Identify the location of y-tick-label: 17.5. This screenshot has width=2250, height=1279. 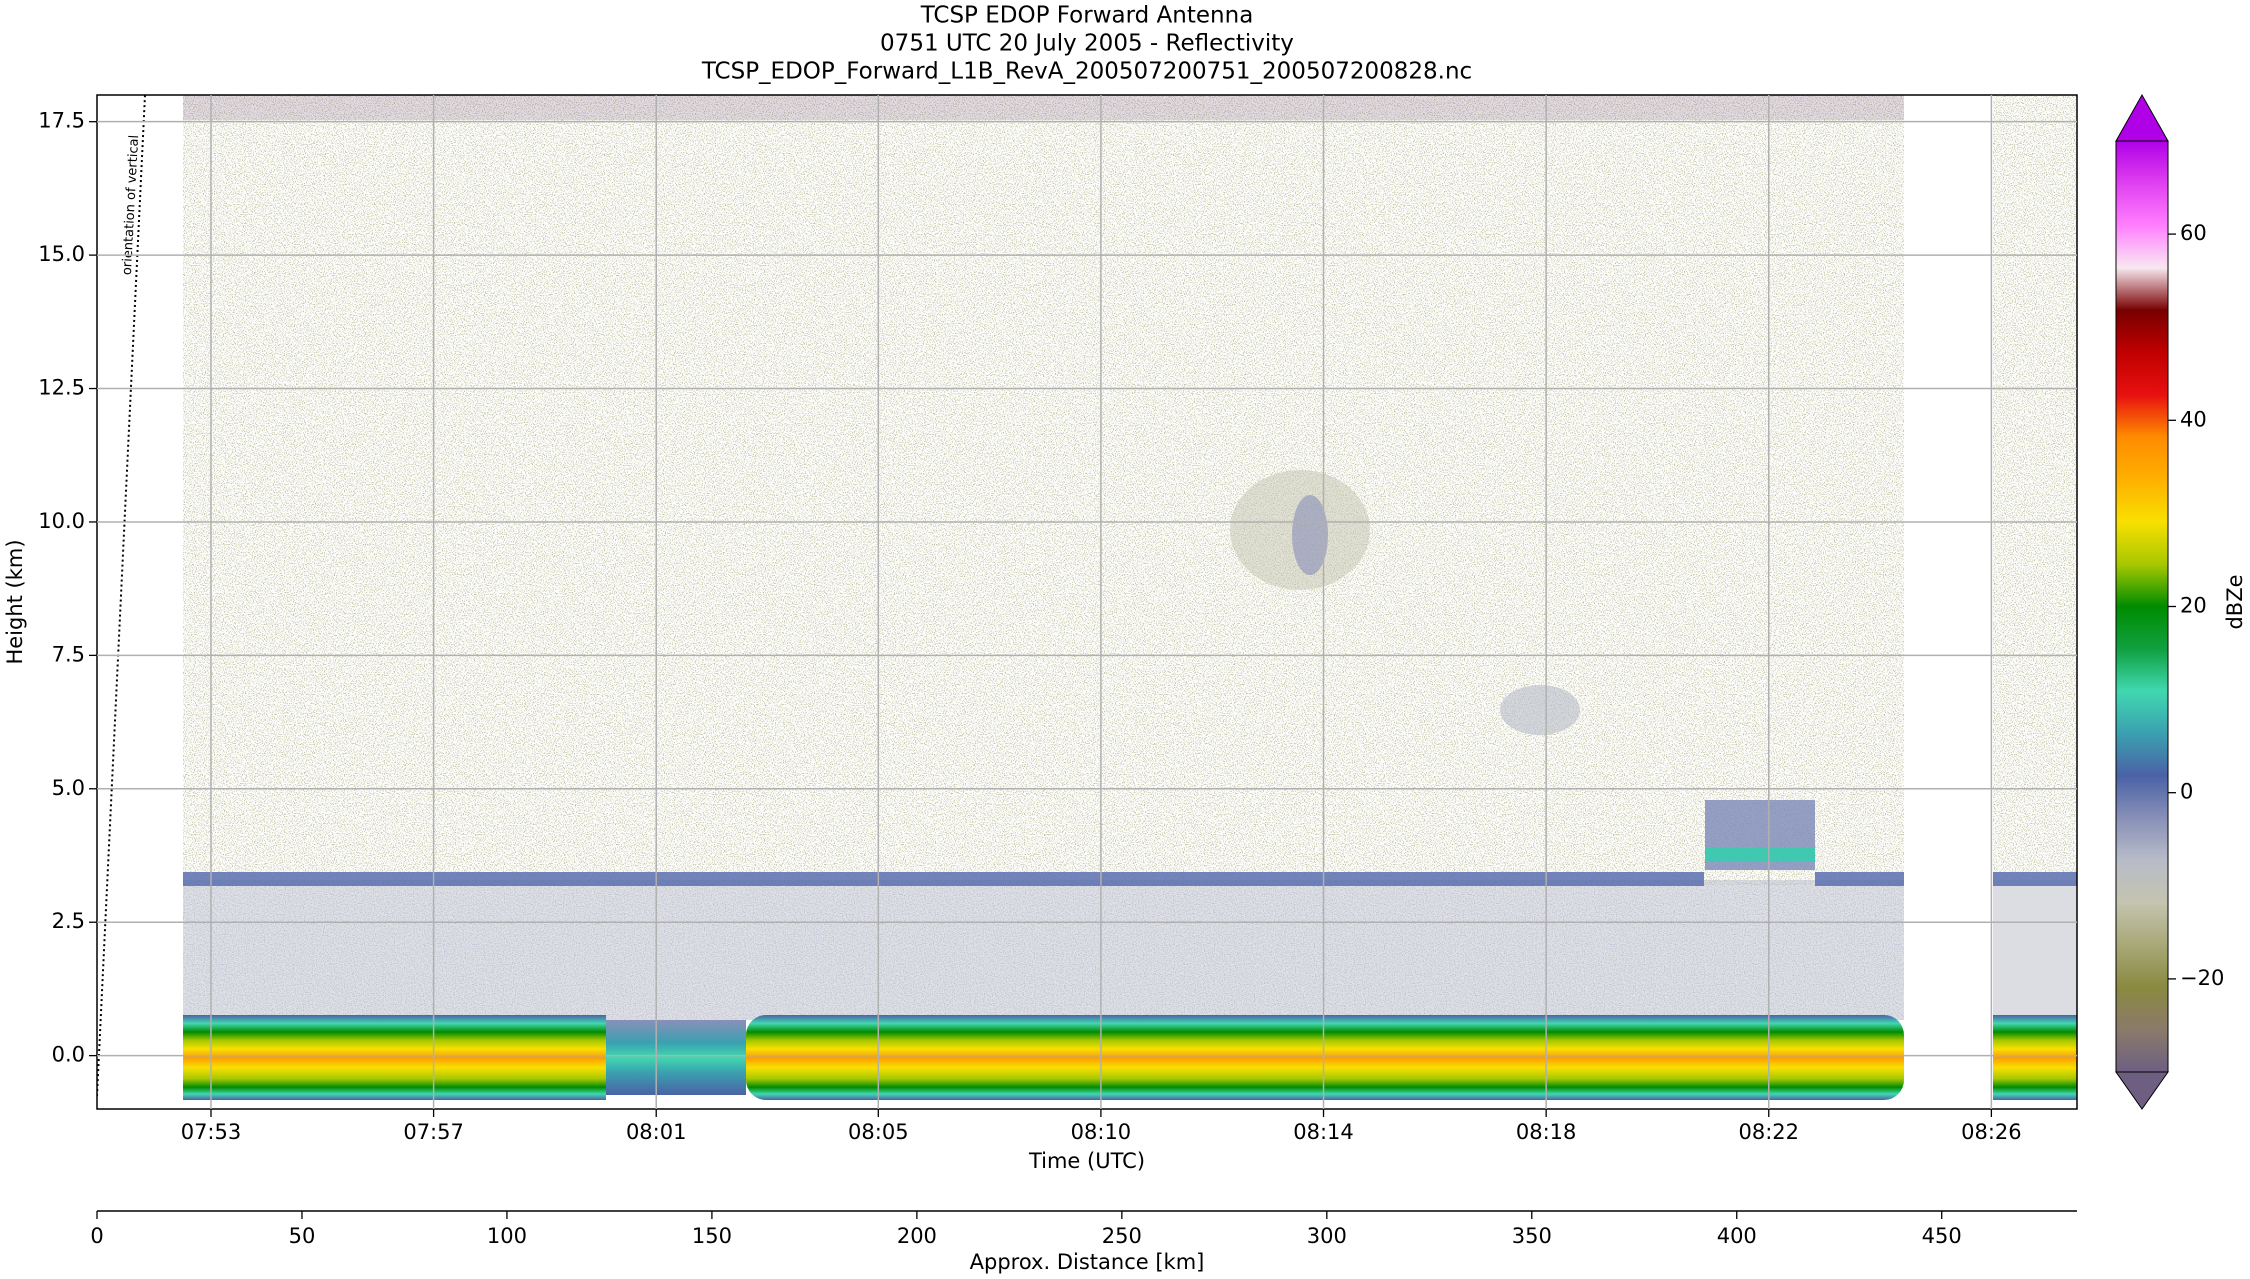
(61, 121).